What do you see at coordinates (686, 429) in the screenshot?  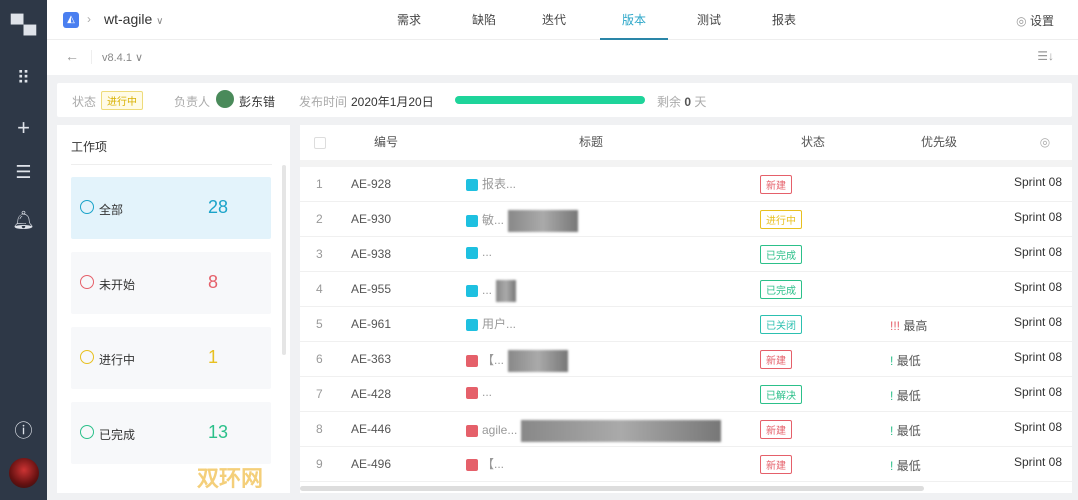 I see `table-row: 8 AE-446 agile... 新建 ! 最低 Sprint 08` at bounding box center [686, 429].